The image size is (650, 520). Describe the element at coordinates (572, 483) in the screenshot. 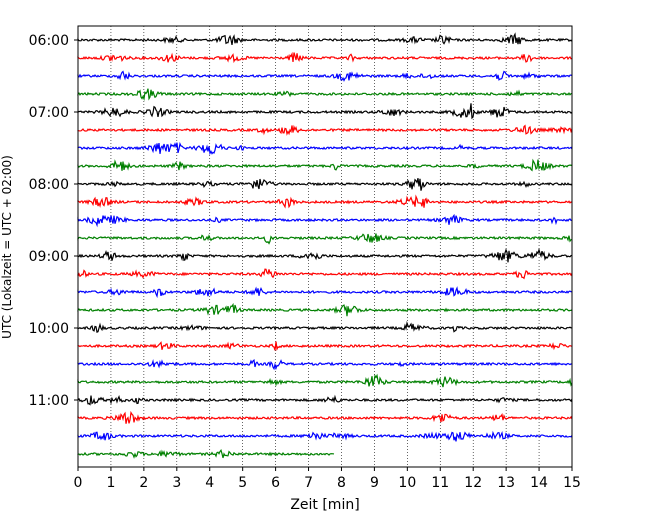

I see `x-tick-label: 15` at that location.